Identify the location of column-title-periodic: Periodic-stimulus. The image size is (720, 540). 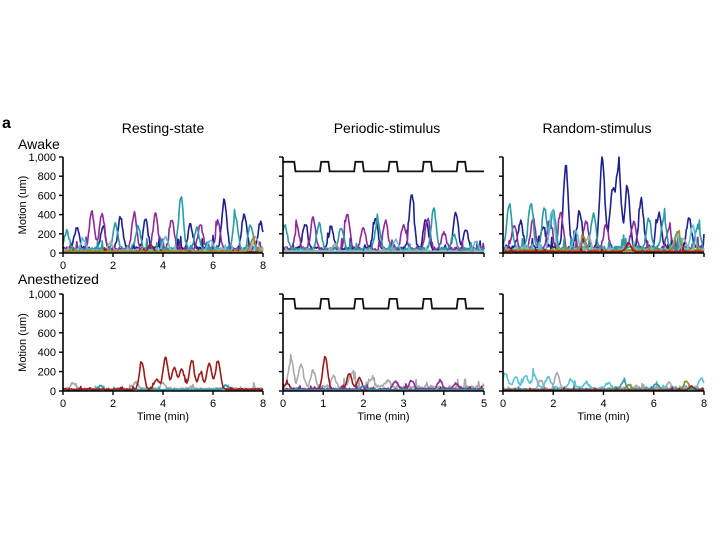
(387, 128).